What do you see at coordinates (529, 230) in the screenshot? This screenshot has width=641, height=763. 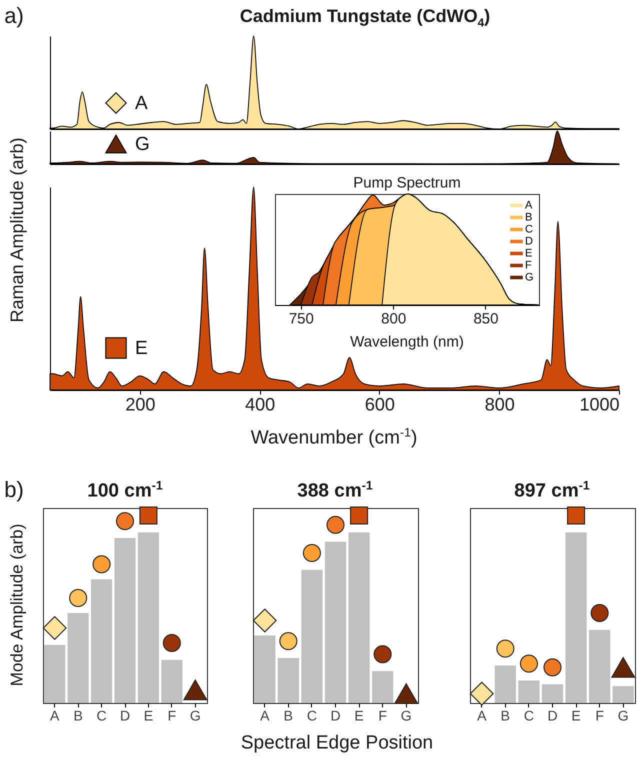 I see `legend-label: C` at bounding box center [529, 230].